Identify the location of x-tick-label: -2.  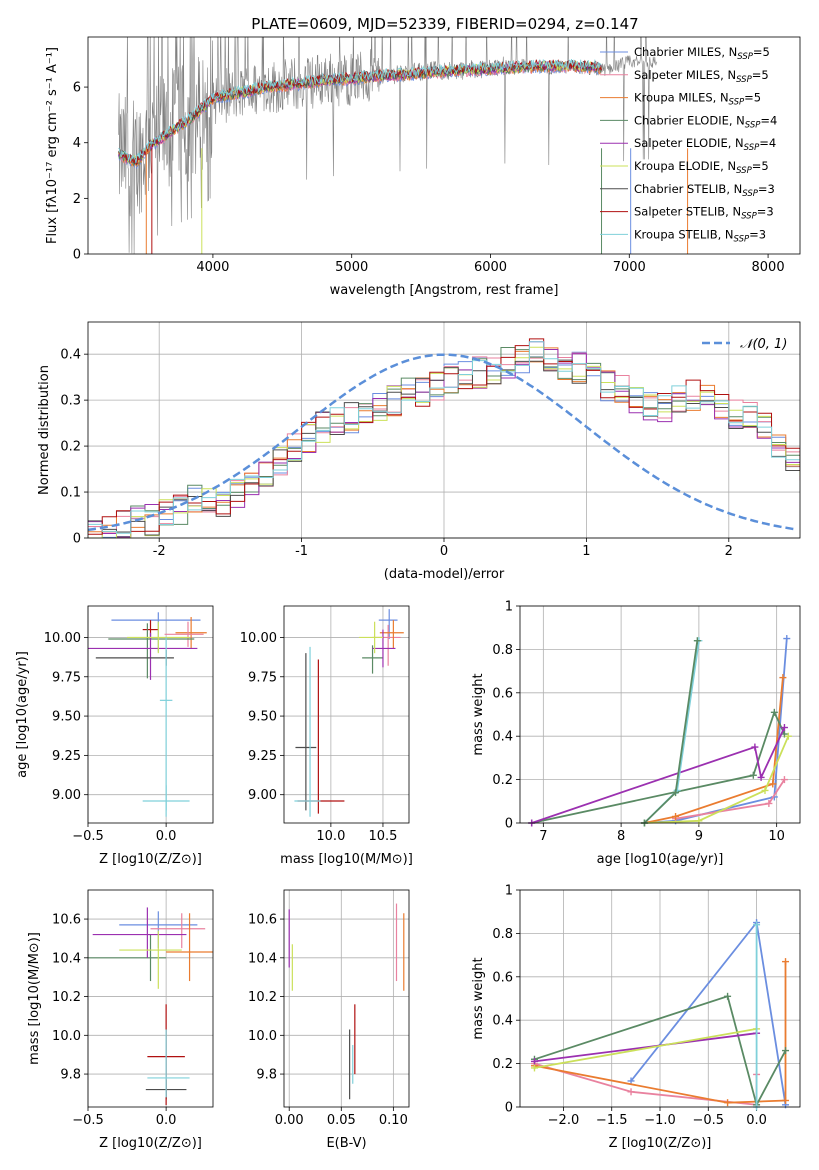
(159, 551).